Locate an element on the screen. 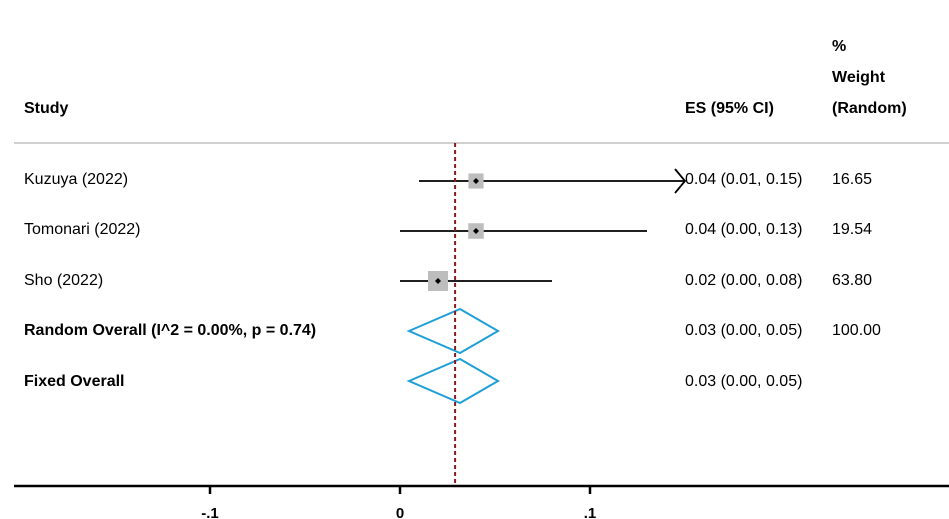  fixed-overall-label: Fixed Overall is located at coordinates (74, 381).